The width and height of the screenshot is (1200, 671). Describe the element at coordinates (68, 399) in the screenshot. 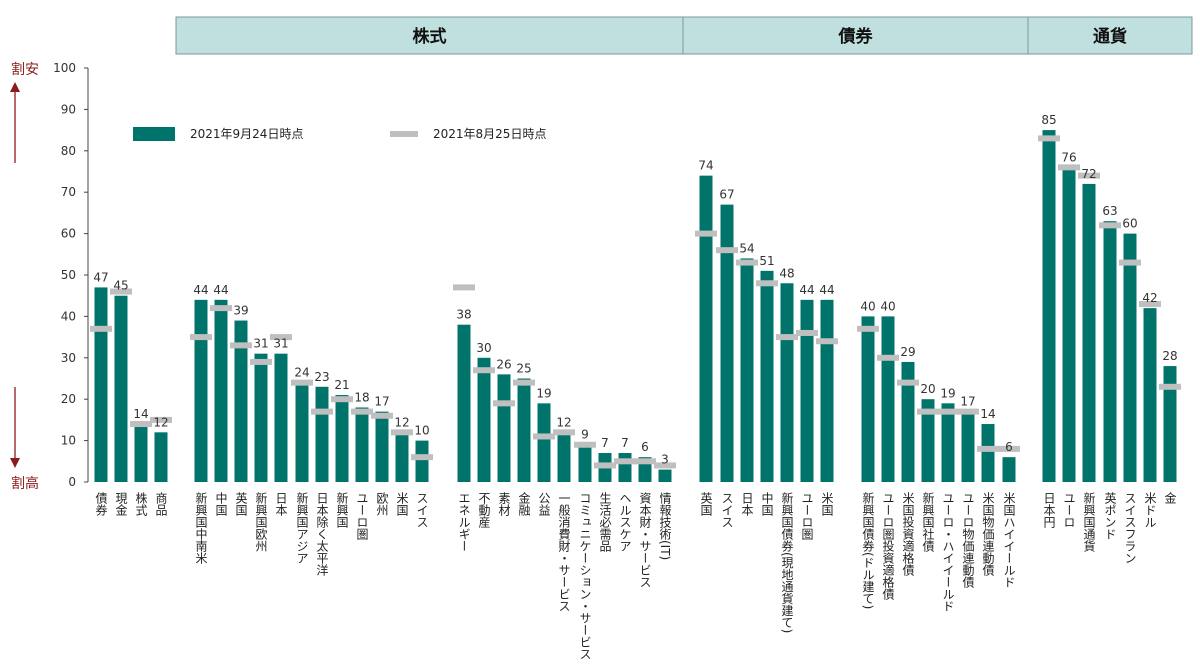

I see `y-tick-label: 20` at that location.